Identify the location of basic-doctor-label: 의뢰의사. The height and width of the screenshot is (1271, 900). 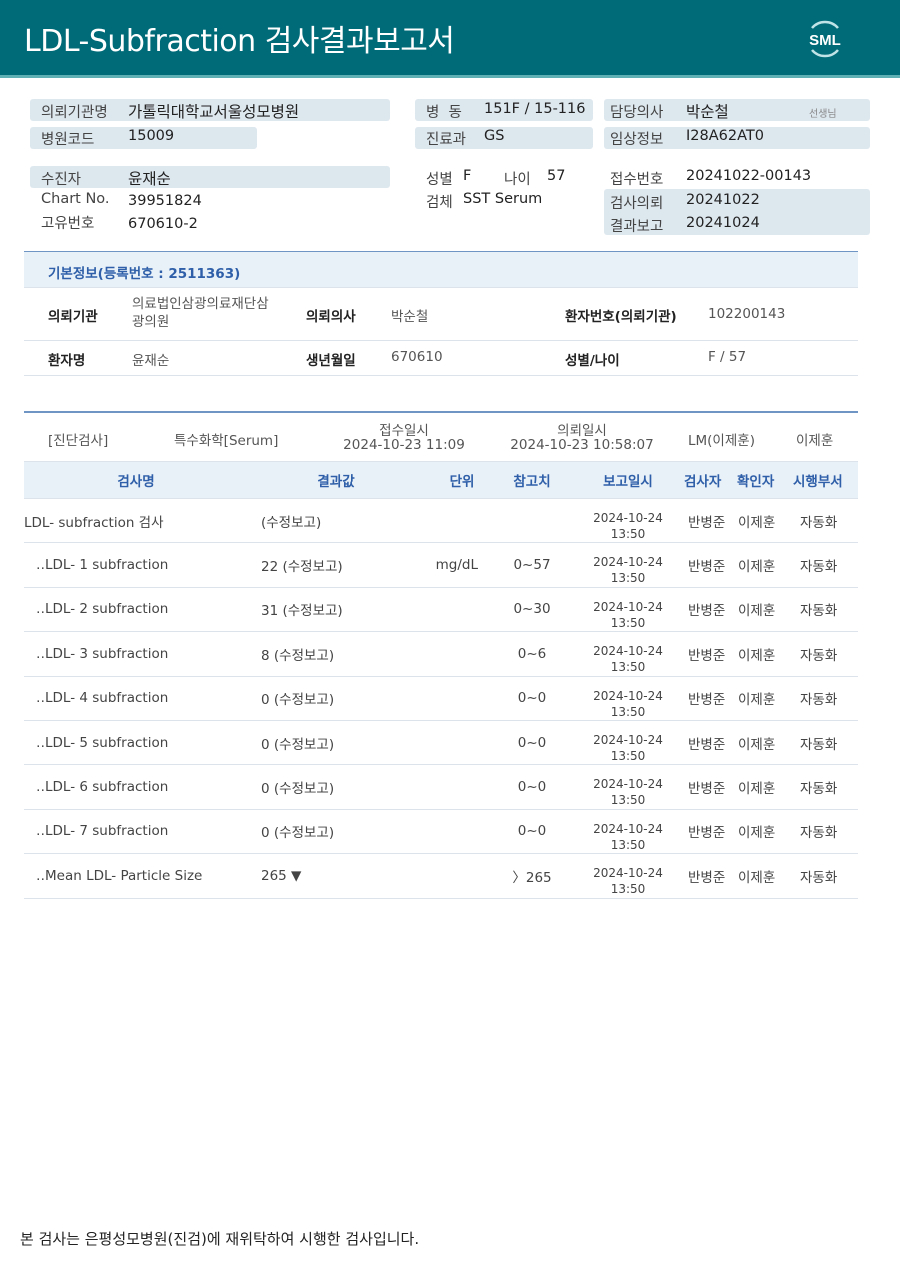
(331, 317).